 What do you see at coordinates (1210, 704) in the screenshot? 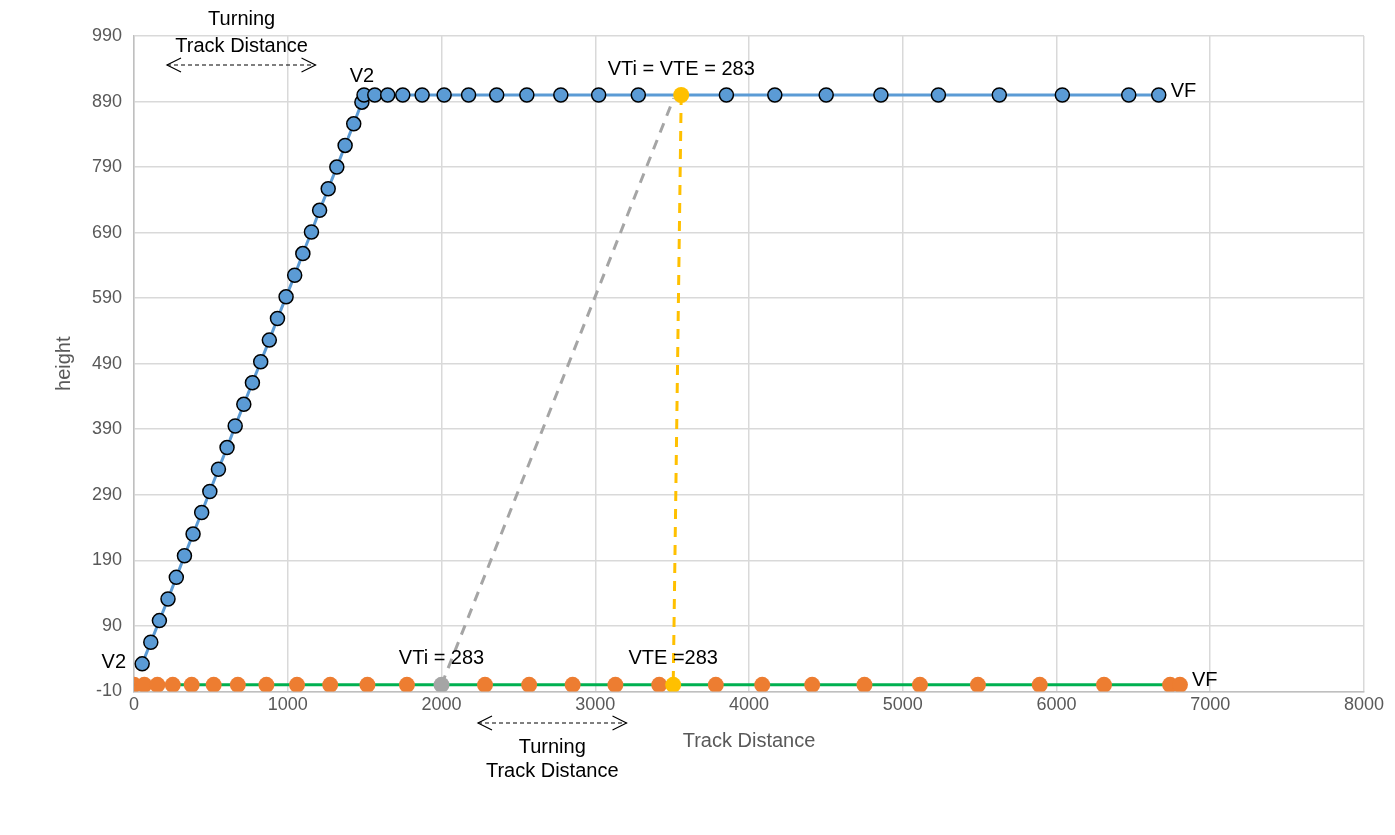
I see `x-tick-label: 7000` at bounding box center [1210, 704].